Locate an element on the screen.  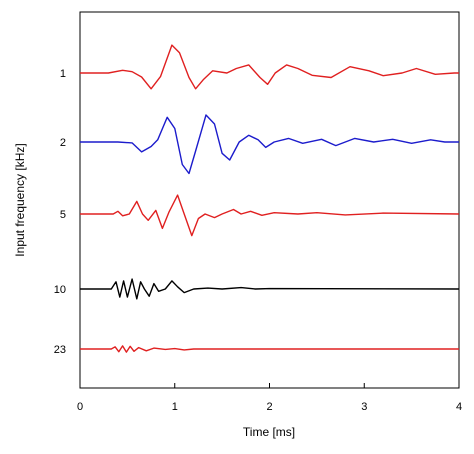
y-tick-labels: 1 2 5 10 23 is located at coordinates (60, 212).